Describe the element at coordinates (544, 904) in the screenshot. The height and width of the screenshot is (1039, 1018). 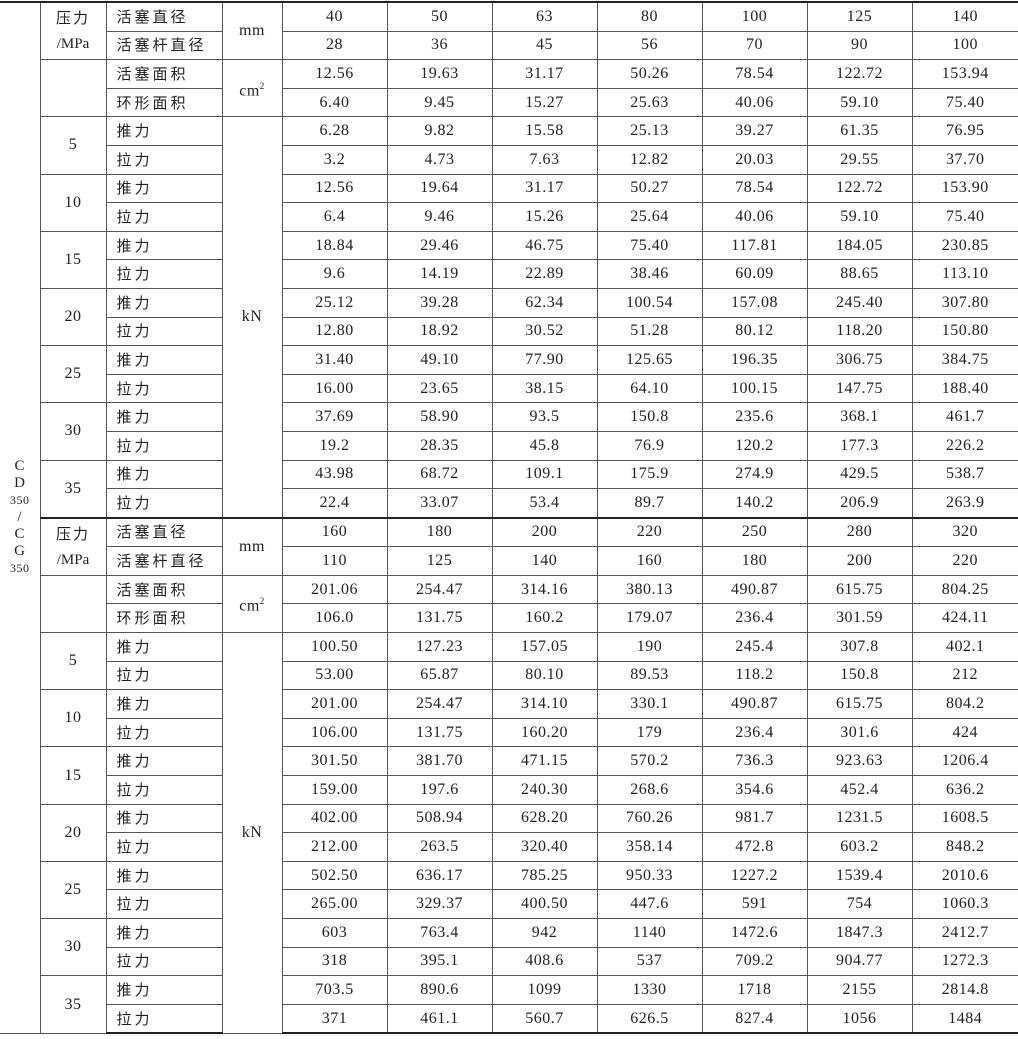
I see `pull-force-value: 400.50` at that location.